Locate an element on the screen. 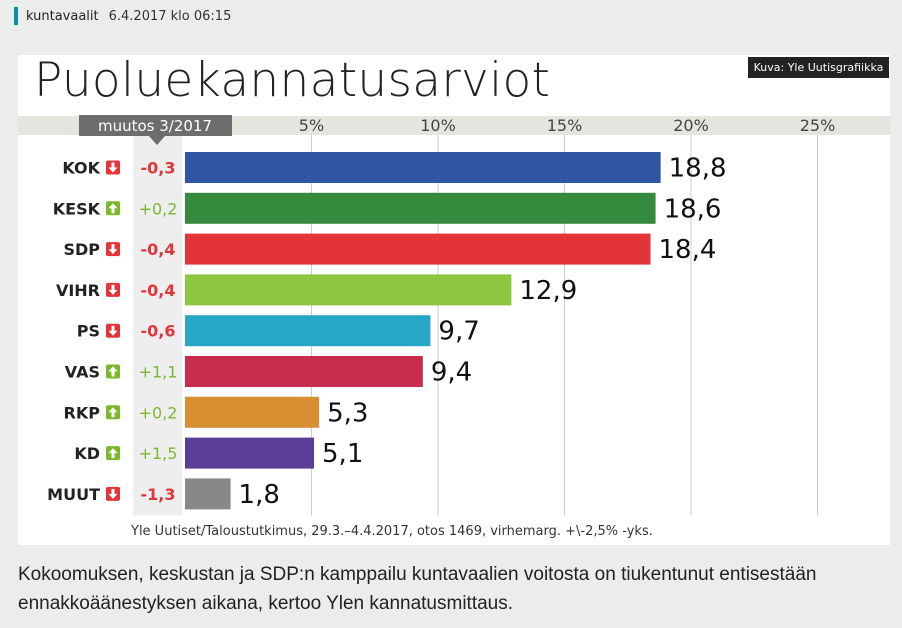 This screenshot has height=628, width=902. tick-label: 25% is located at coordinates (818, 125).